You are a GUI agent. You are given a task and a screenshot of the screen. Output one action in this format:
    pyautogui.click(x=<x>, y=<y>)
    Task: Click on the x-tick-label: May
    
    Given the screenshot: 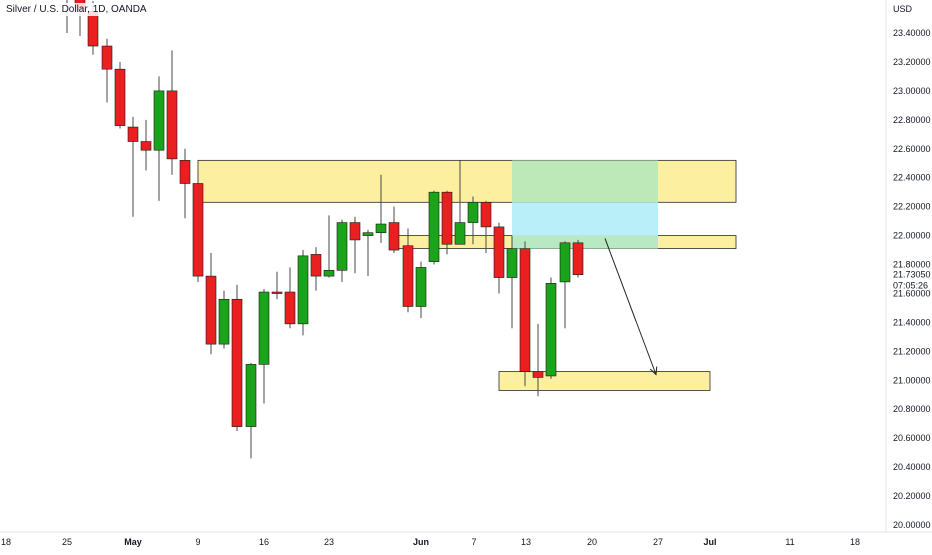 What is the action you would take?
    pyautogui.click(x=133, y=542)
    